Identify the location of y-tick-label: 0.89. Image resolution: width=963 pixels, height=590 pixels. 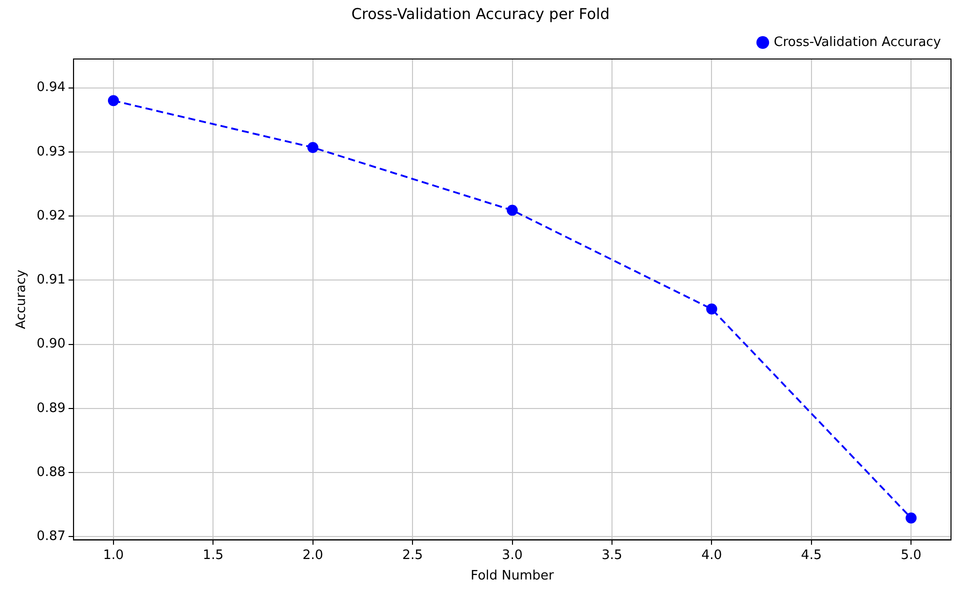
(51, 408).